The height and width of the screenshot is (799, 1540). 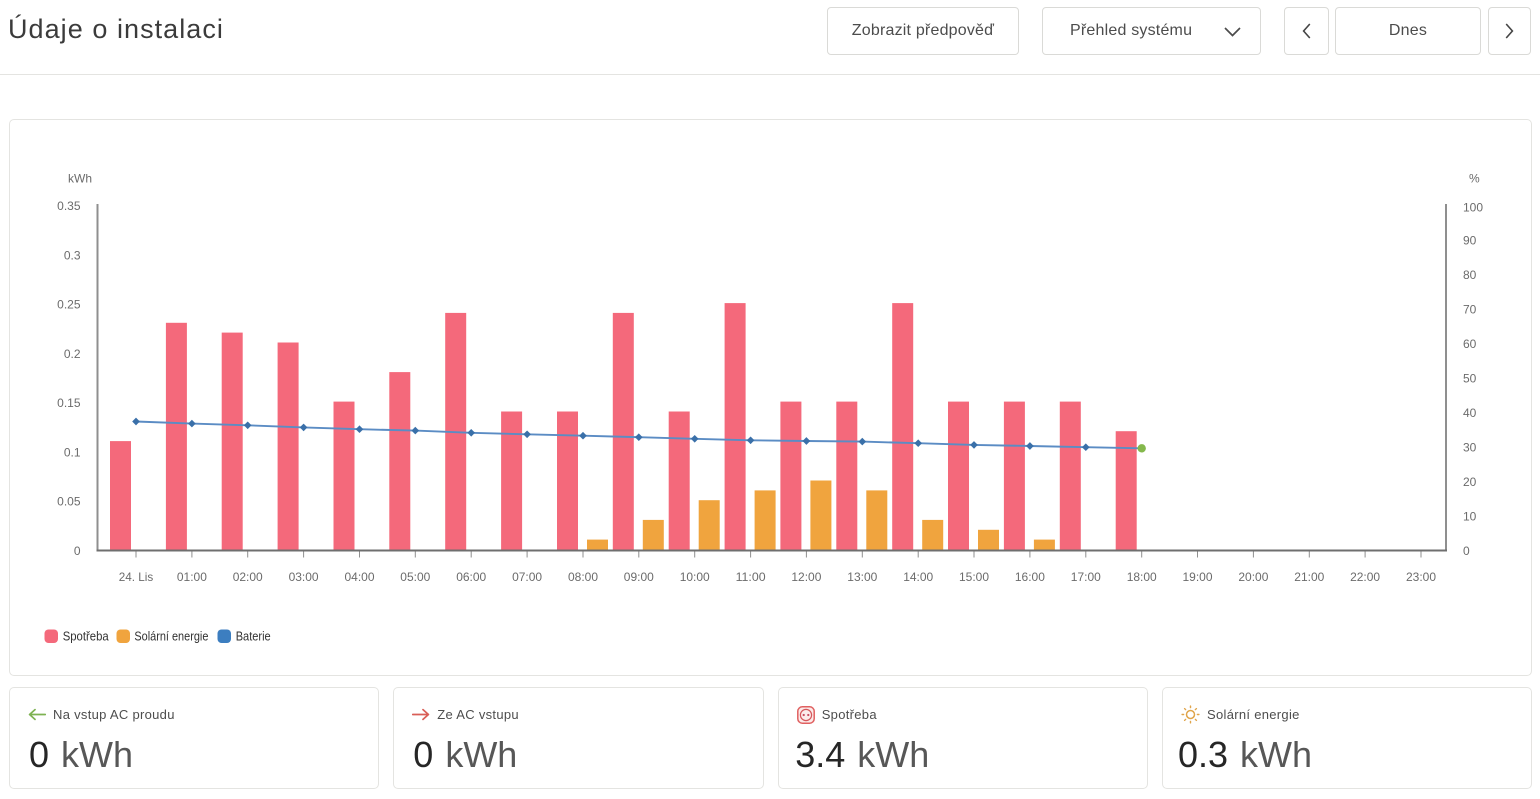 I want to click on svg-text: 22:00, so click(x=1365, y=577).